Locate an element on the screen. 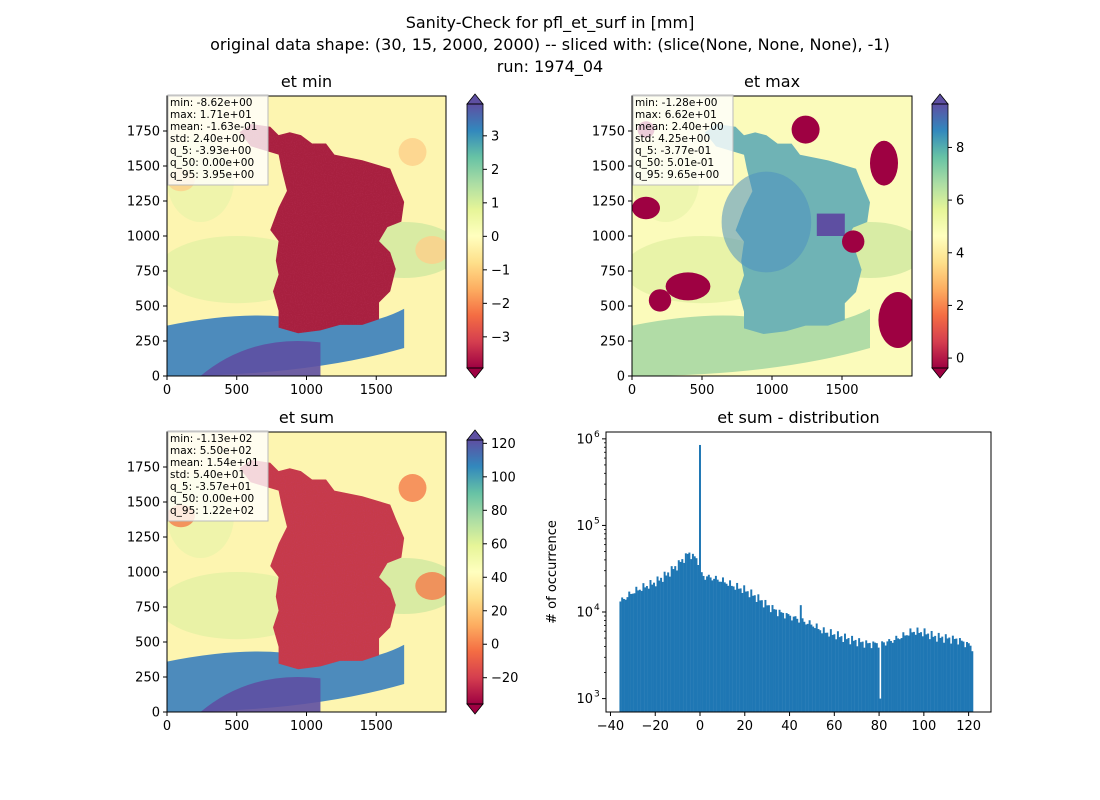  y-tick-label: 0 is located at coordinates (156, 713).